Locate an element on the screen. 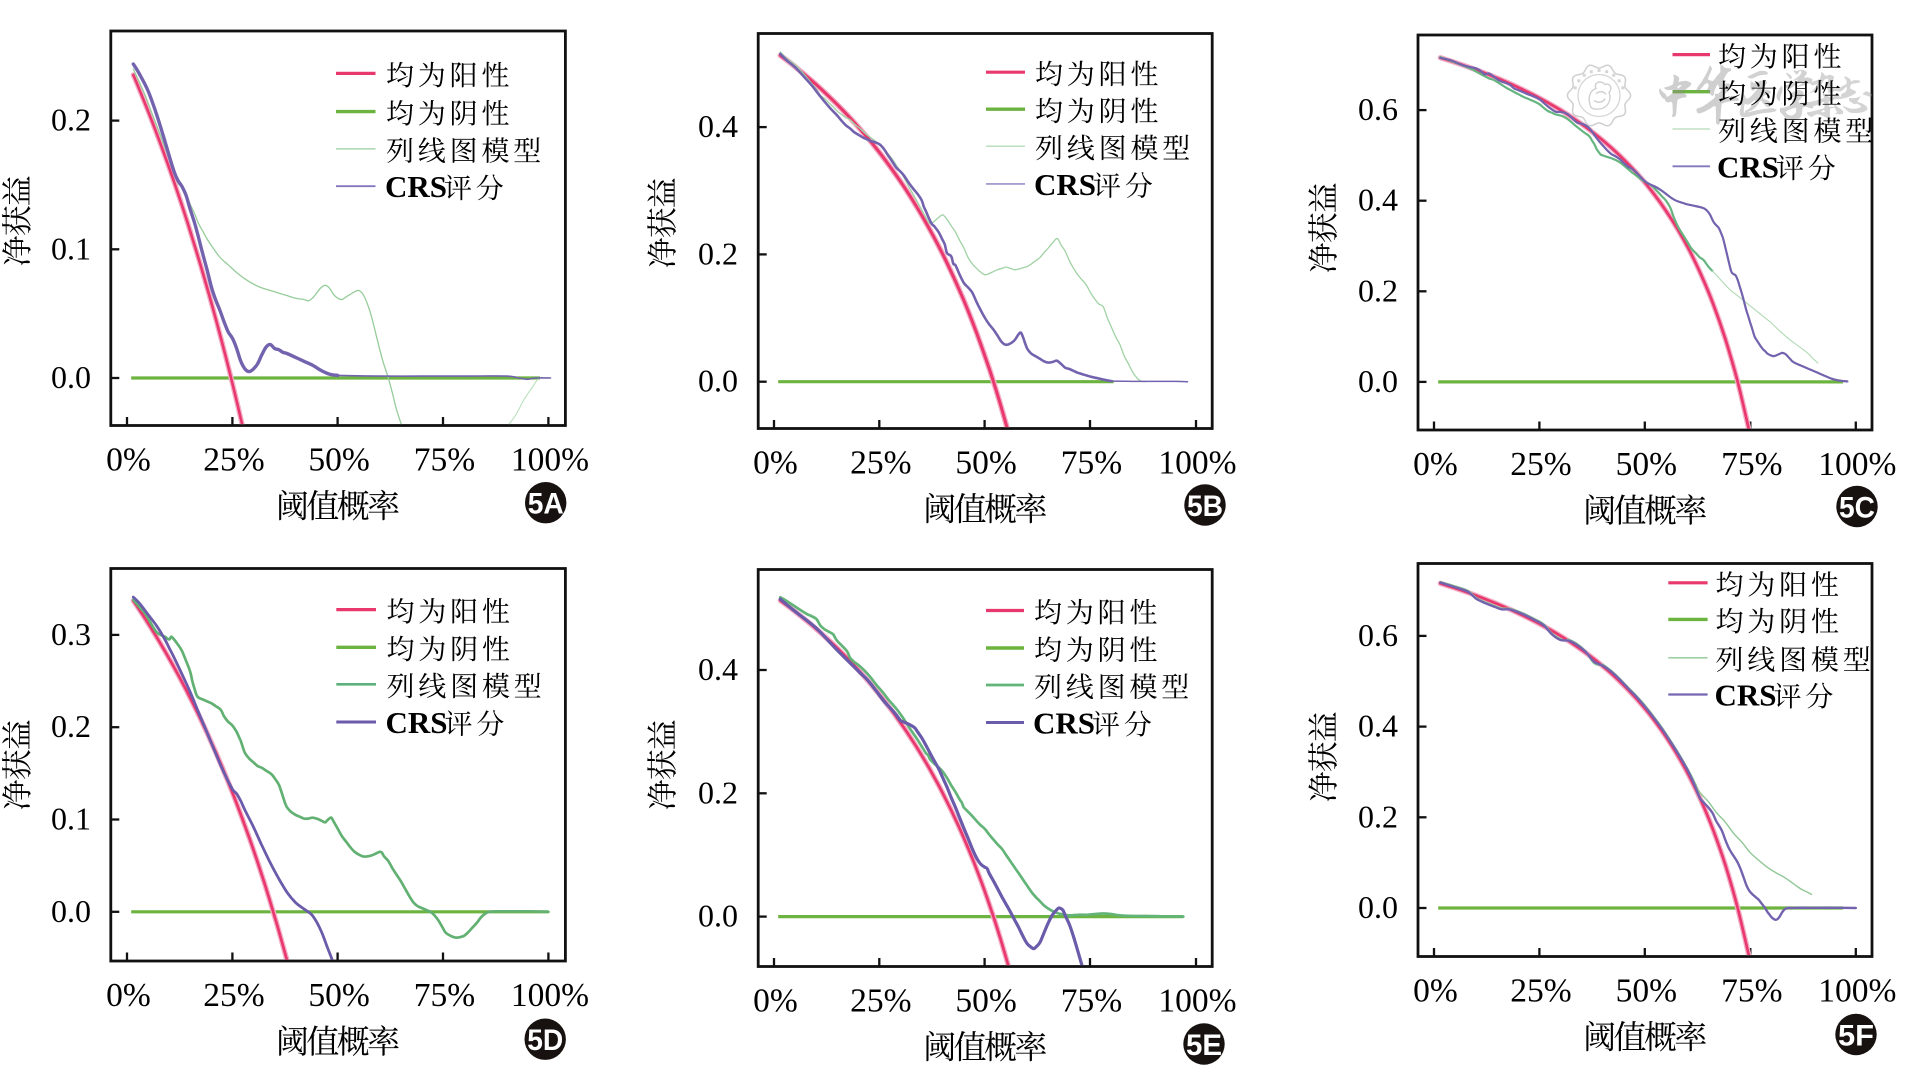 Image resolution: width=1913 pixels, height=1081 pixels. svg-text: 5F is located at coordinates (1856, 1036).